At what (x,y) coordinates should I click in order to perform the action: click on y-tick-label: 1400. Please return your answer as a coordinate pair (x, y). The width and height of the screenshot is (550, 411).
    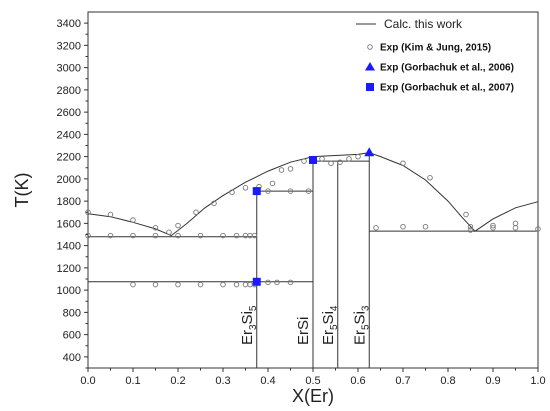
    Looking at the image, I should click on (69, 247).